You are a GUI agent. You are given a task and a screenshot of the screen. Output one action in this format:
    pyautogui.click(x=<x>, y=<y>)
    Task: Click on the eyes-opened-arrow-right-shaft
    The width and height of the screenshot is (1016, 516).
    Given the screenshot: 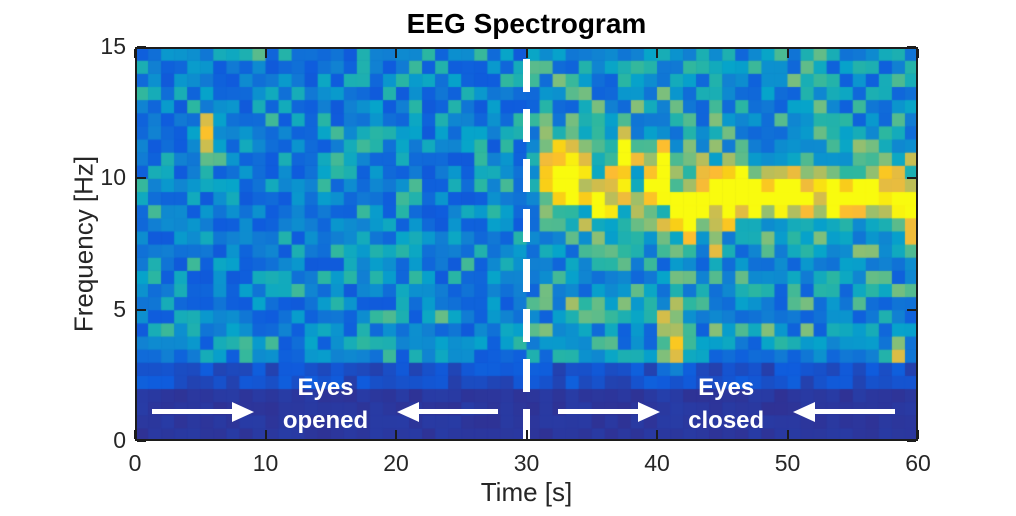 What is the action you would take?
    pyautogui.click(x=457, y=412)
    